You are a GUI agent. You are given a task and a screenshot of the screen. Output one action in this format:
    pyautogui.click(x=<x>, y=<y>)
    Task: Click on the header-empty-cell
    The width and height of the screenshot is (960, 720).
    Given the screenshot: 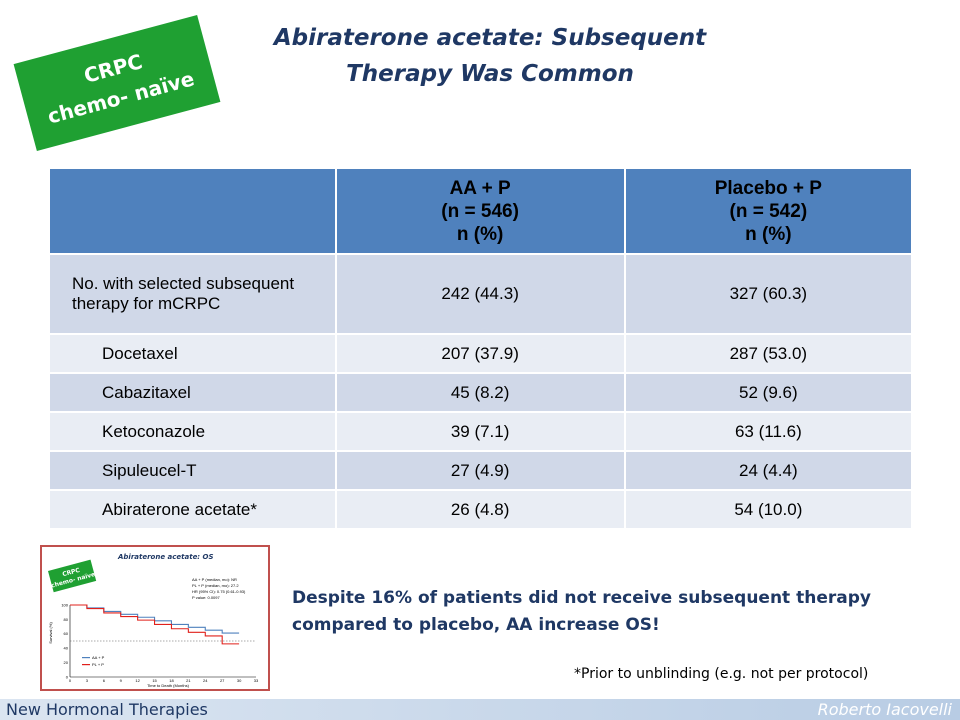 What is the action you would take?
    pyautogui.click(x=192, y=211)
    